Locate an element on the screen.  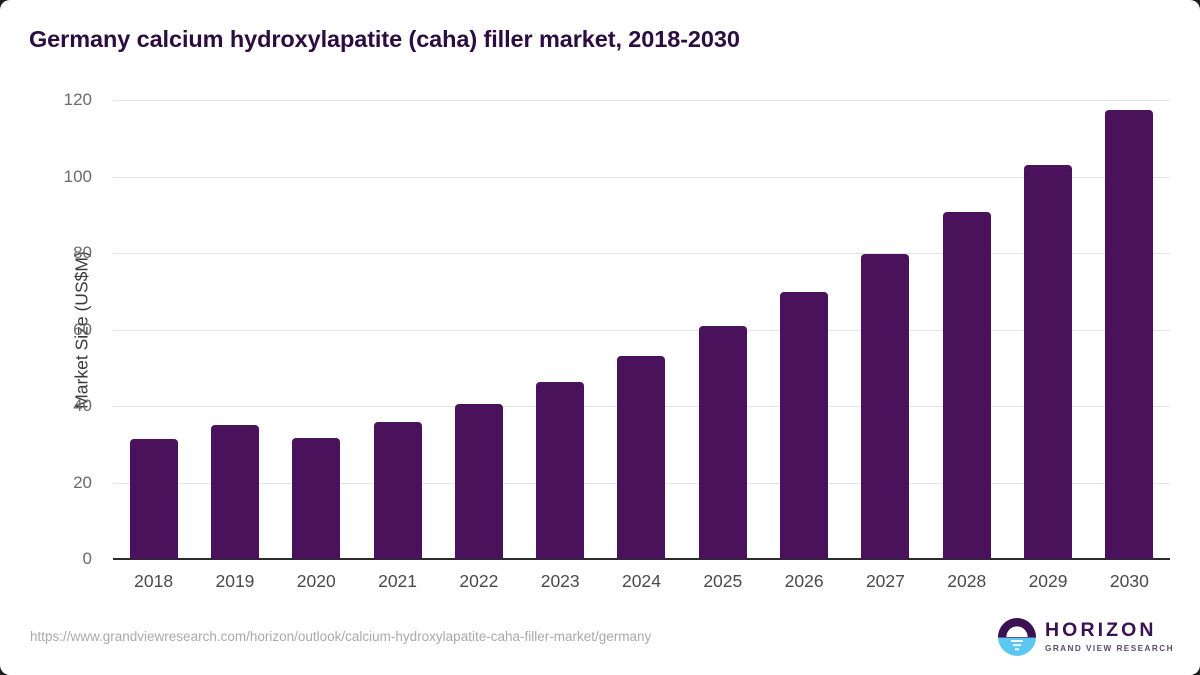
y-axis-tick-label: 100 is located at coordinates (77, 176).